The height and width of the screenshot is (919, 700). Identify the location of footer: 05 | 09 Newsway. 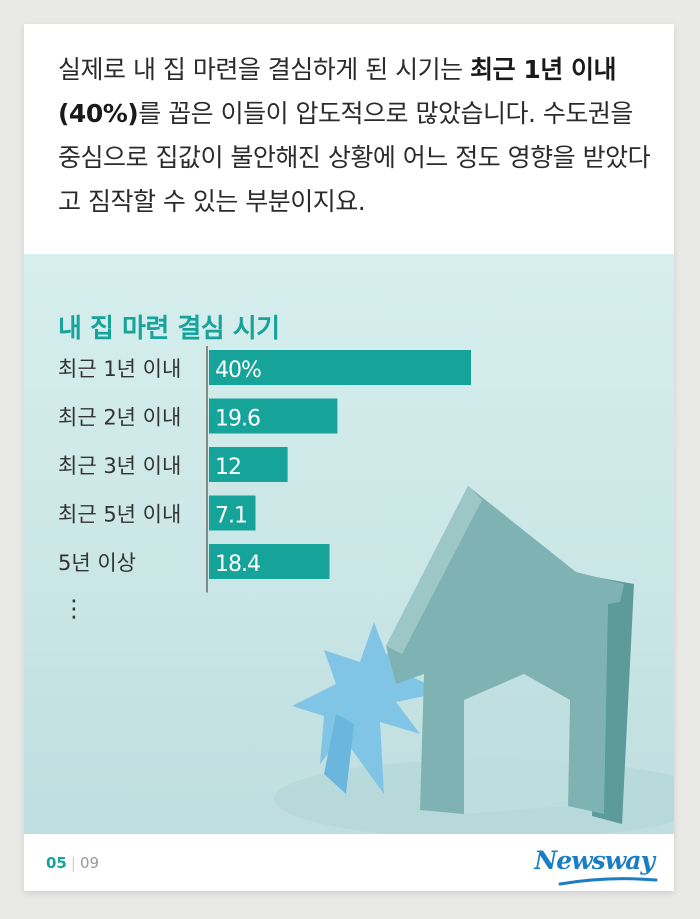
(349, 862).